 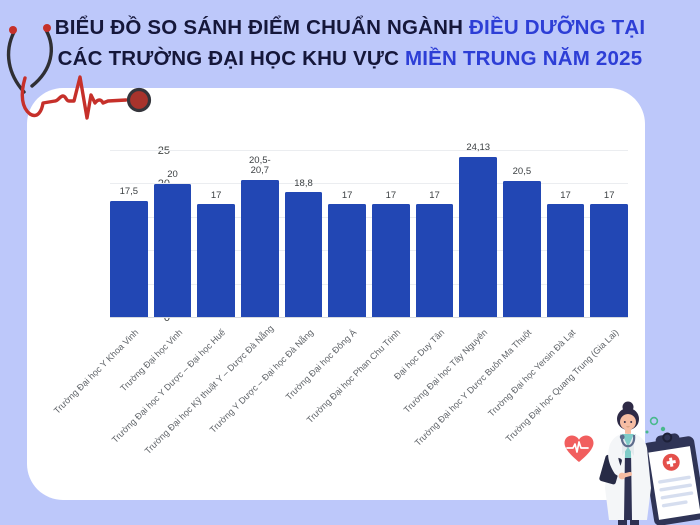 I want to click on title-line2-blue: MIỀN TRUNG NĂM 2025, so click(x=524, y=58).